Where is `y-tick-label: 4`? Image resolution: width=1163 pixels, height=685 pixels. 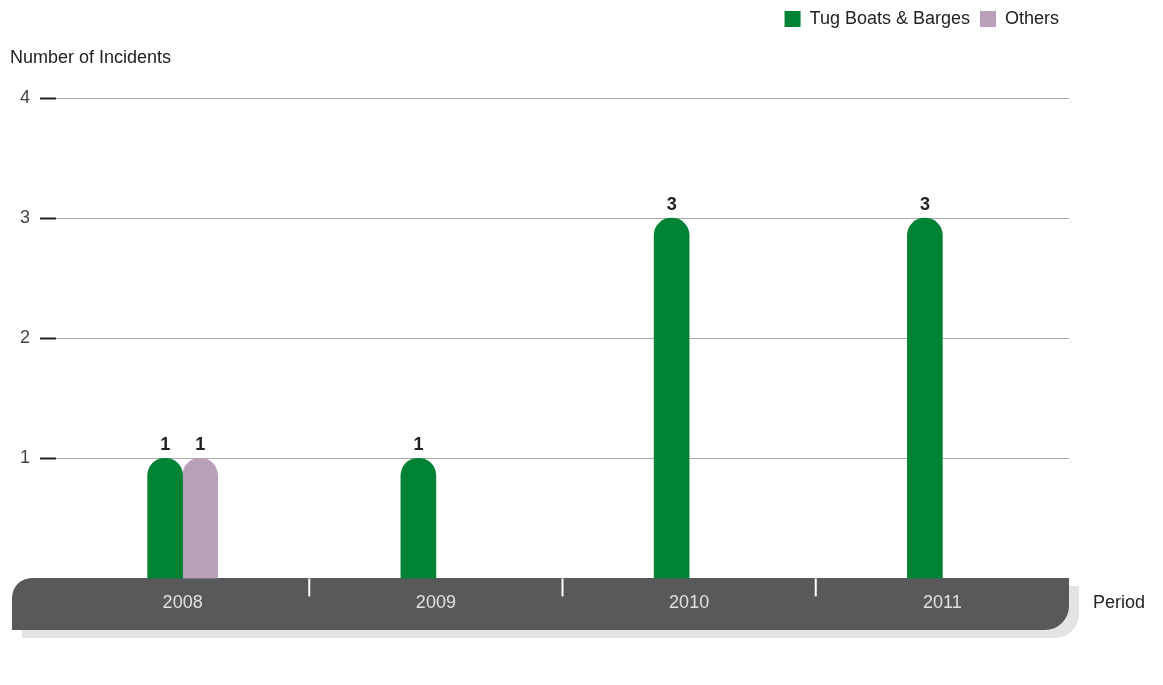
y-tick-label: 4 is located at coordinates (25, 96).